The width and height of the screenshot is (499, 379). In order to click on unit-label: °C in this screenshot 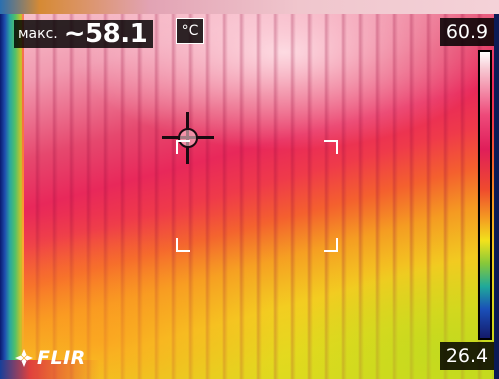, I will do `click(190, 31)`.